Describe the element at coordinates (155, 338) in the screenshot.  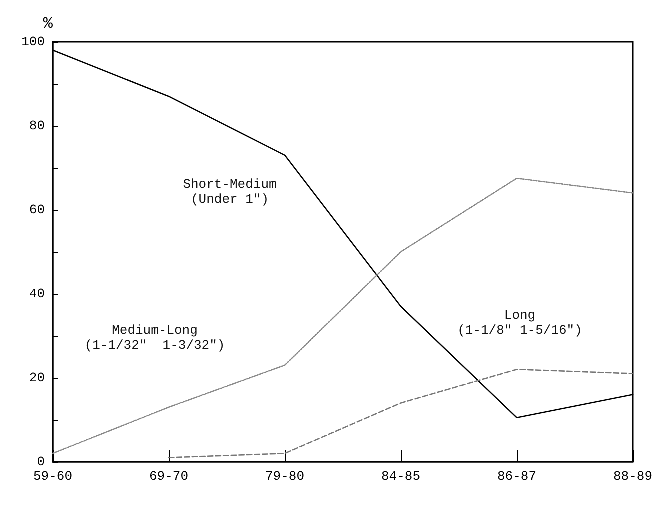
I see `annotation: Medium-Long (1-1/32" 1-3/32")` at that location.